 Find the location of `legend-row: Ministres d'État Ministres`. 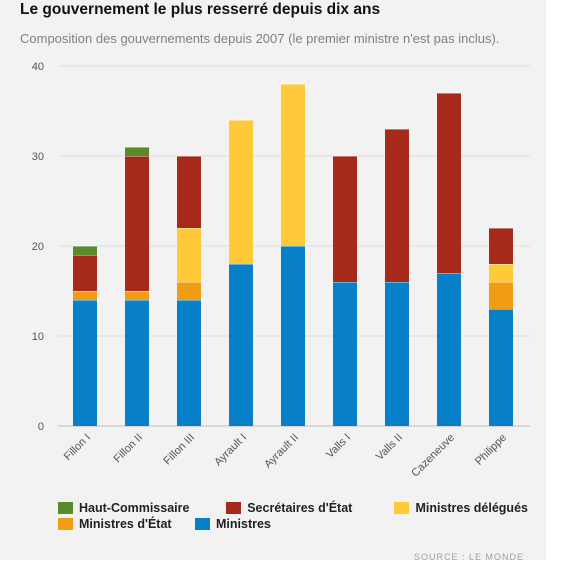

legend-row: Ministres d'État Ministres is located at coordinates (293, 524).